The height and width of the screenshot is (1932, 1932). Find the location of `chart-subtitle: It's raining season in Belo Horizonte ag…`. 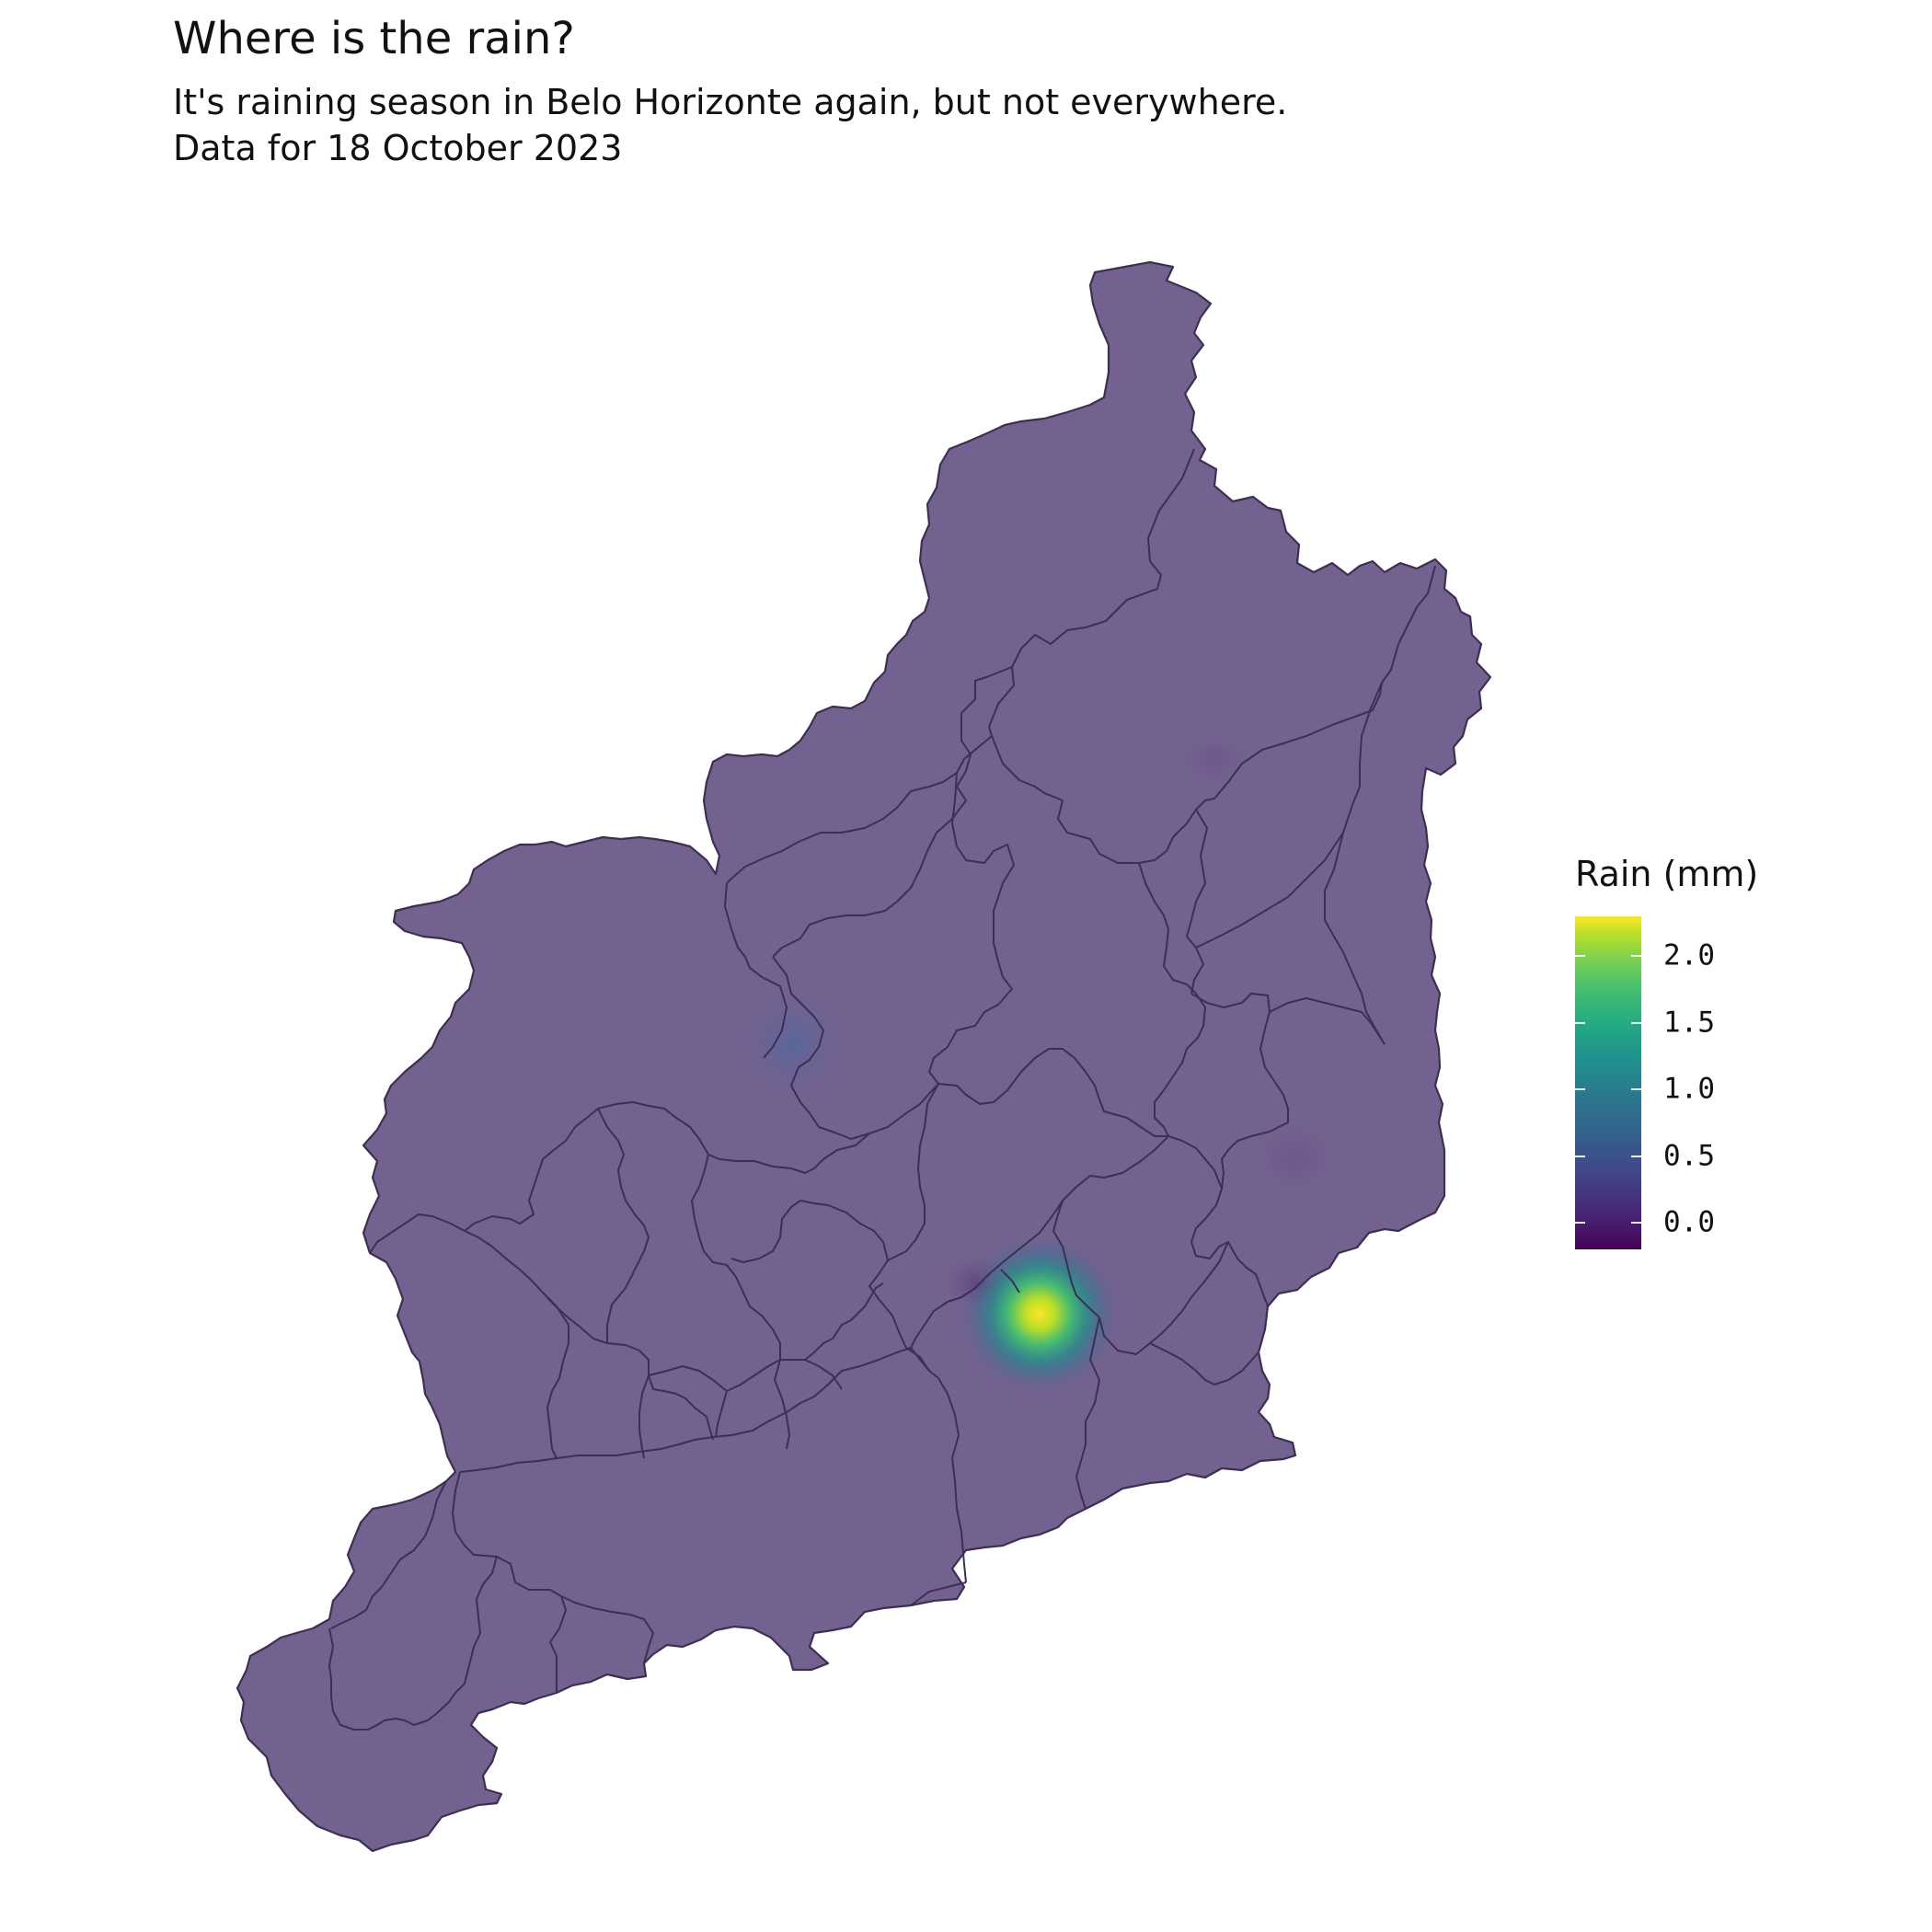

chart-subtitle: It's raining season in Belo Horizonte ag… is located at coordinates (730, 125).